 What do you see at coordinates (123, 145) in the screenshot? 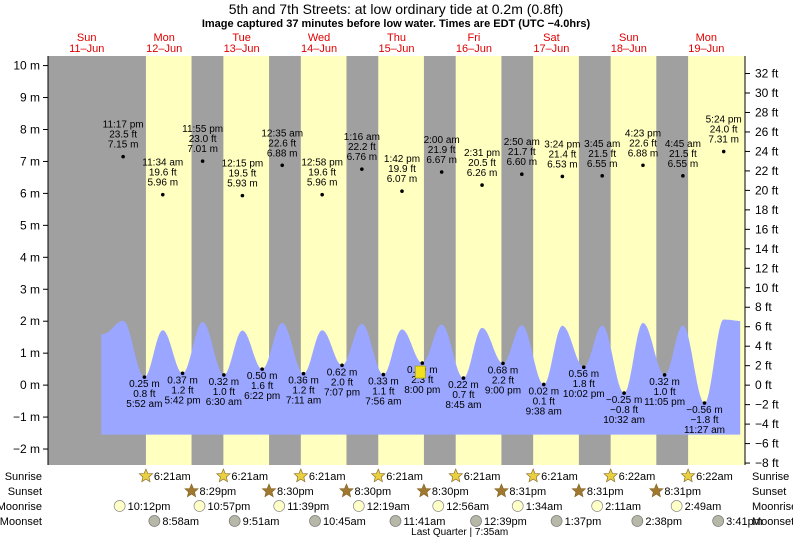
I see `high-tide-m: 7.15 m` at bounding box center [123, 145].